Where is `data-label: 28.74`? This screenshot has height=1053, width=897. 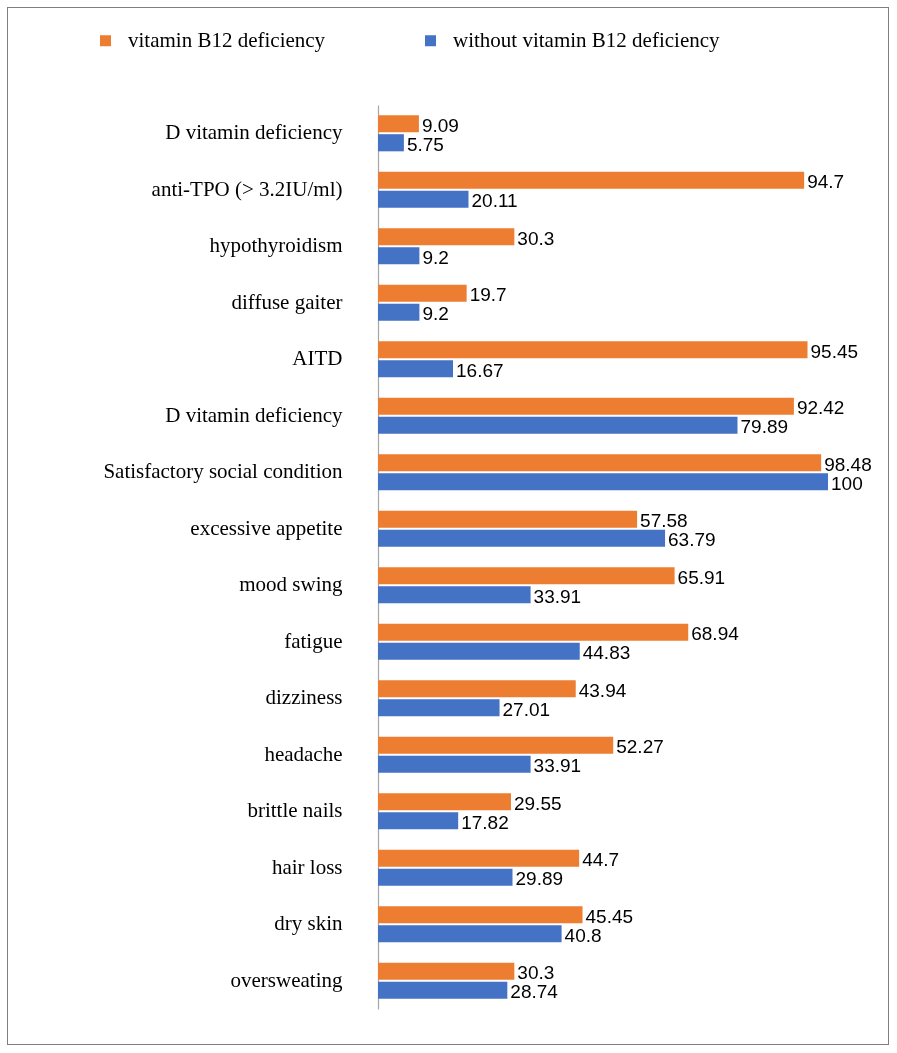
data-label: 28.74 is located at coordinates (534, 992).